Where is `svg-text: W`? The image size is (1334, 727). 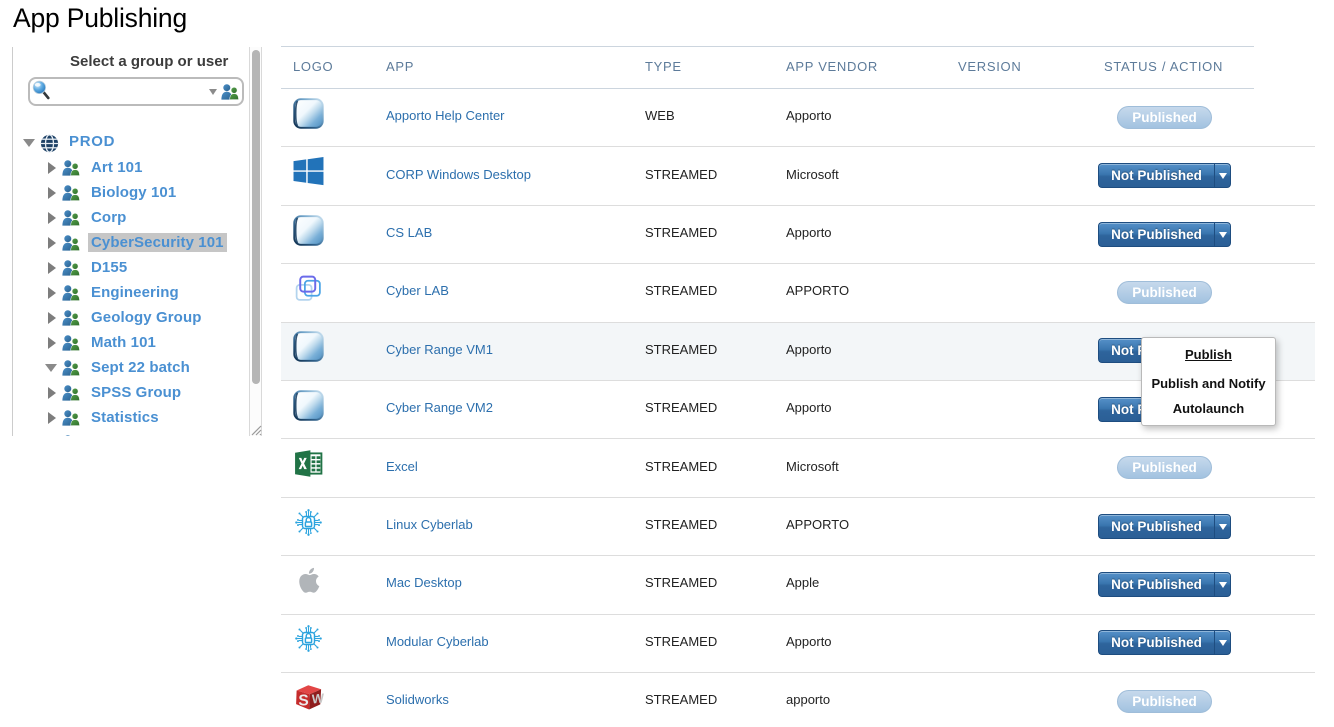 svg-text: W is located at coordinates (318, 698).